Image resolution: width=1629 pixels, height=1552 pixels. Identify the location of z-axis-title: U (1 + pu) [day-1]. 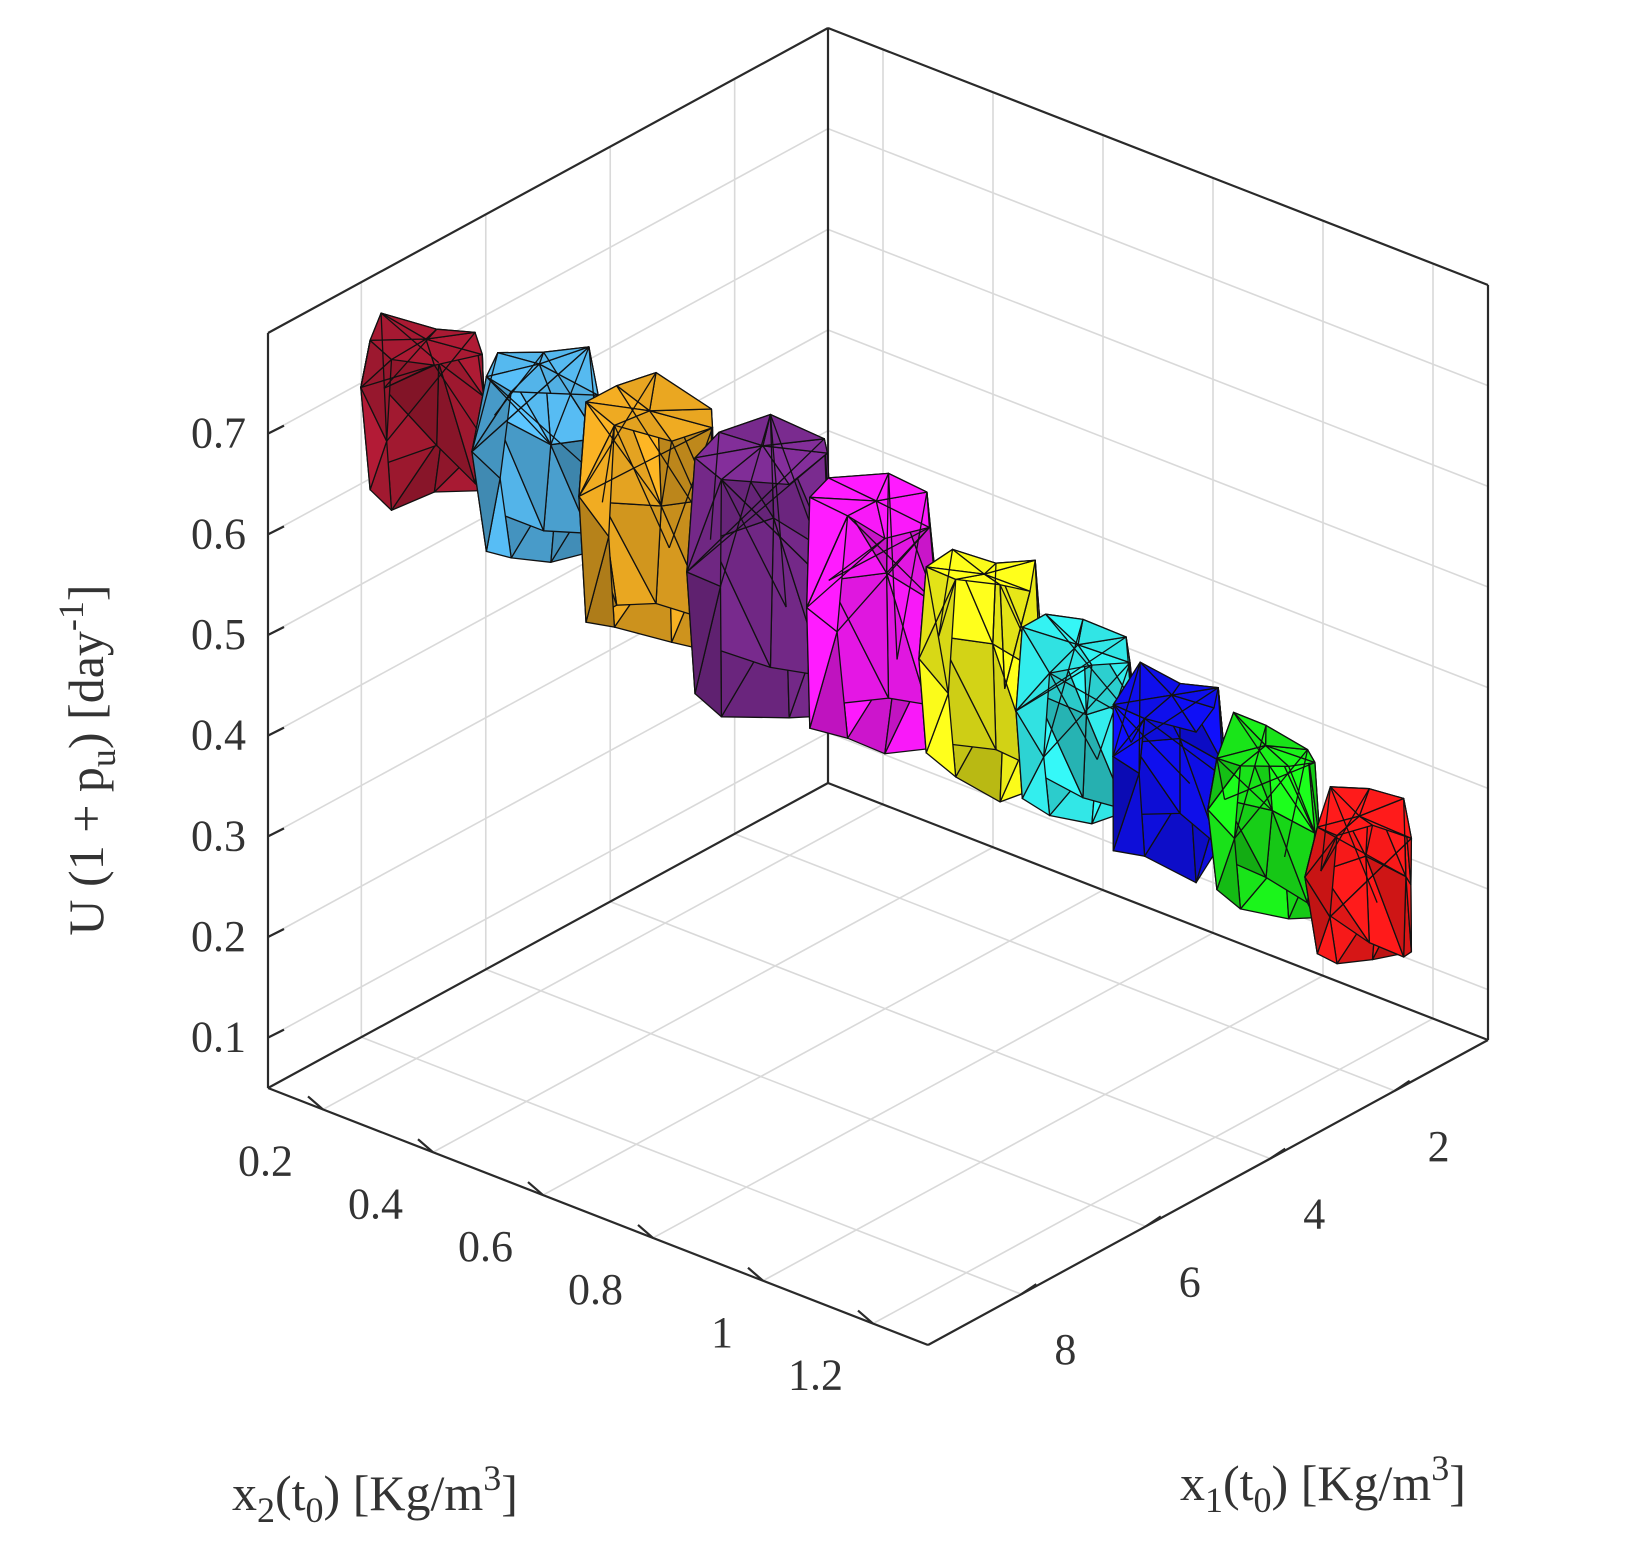
(87, 759).